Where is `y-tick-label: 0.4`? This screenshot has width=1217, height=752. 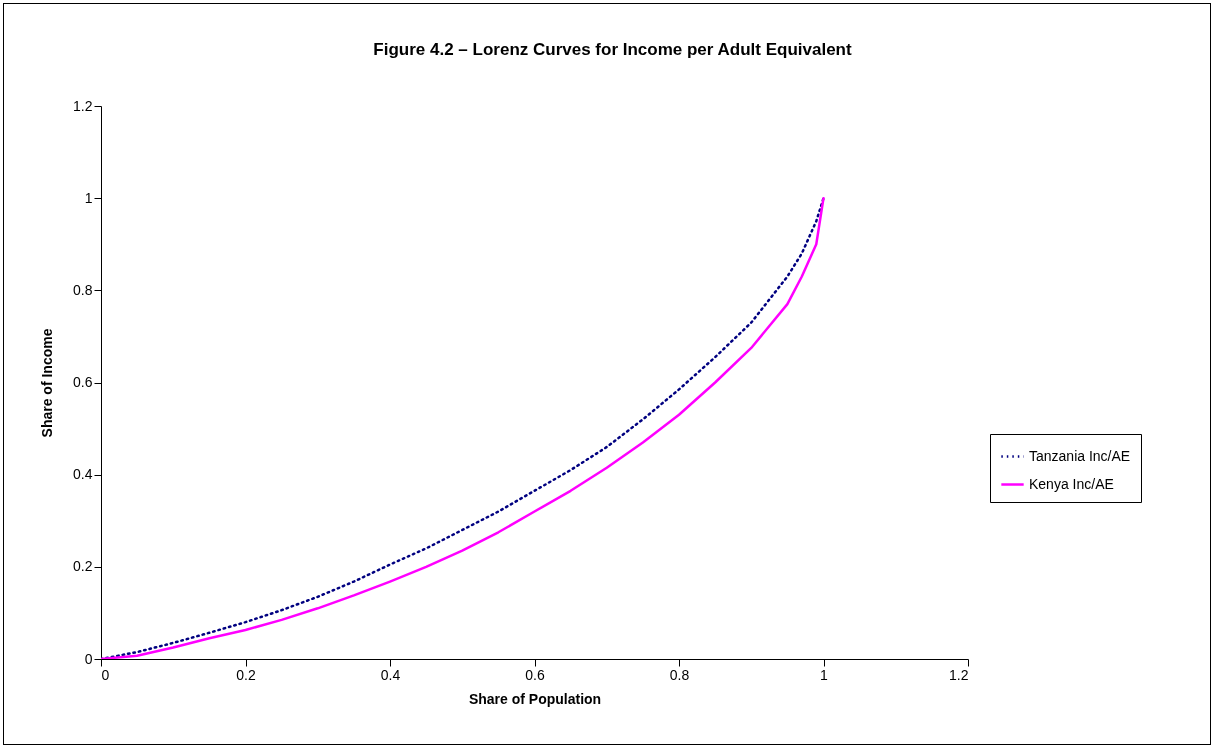 y-tick-label: 0.4 is located at coordinates (83, 474).